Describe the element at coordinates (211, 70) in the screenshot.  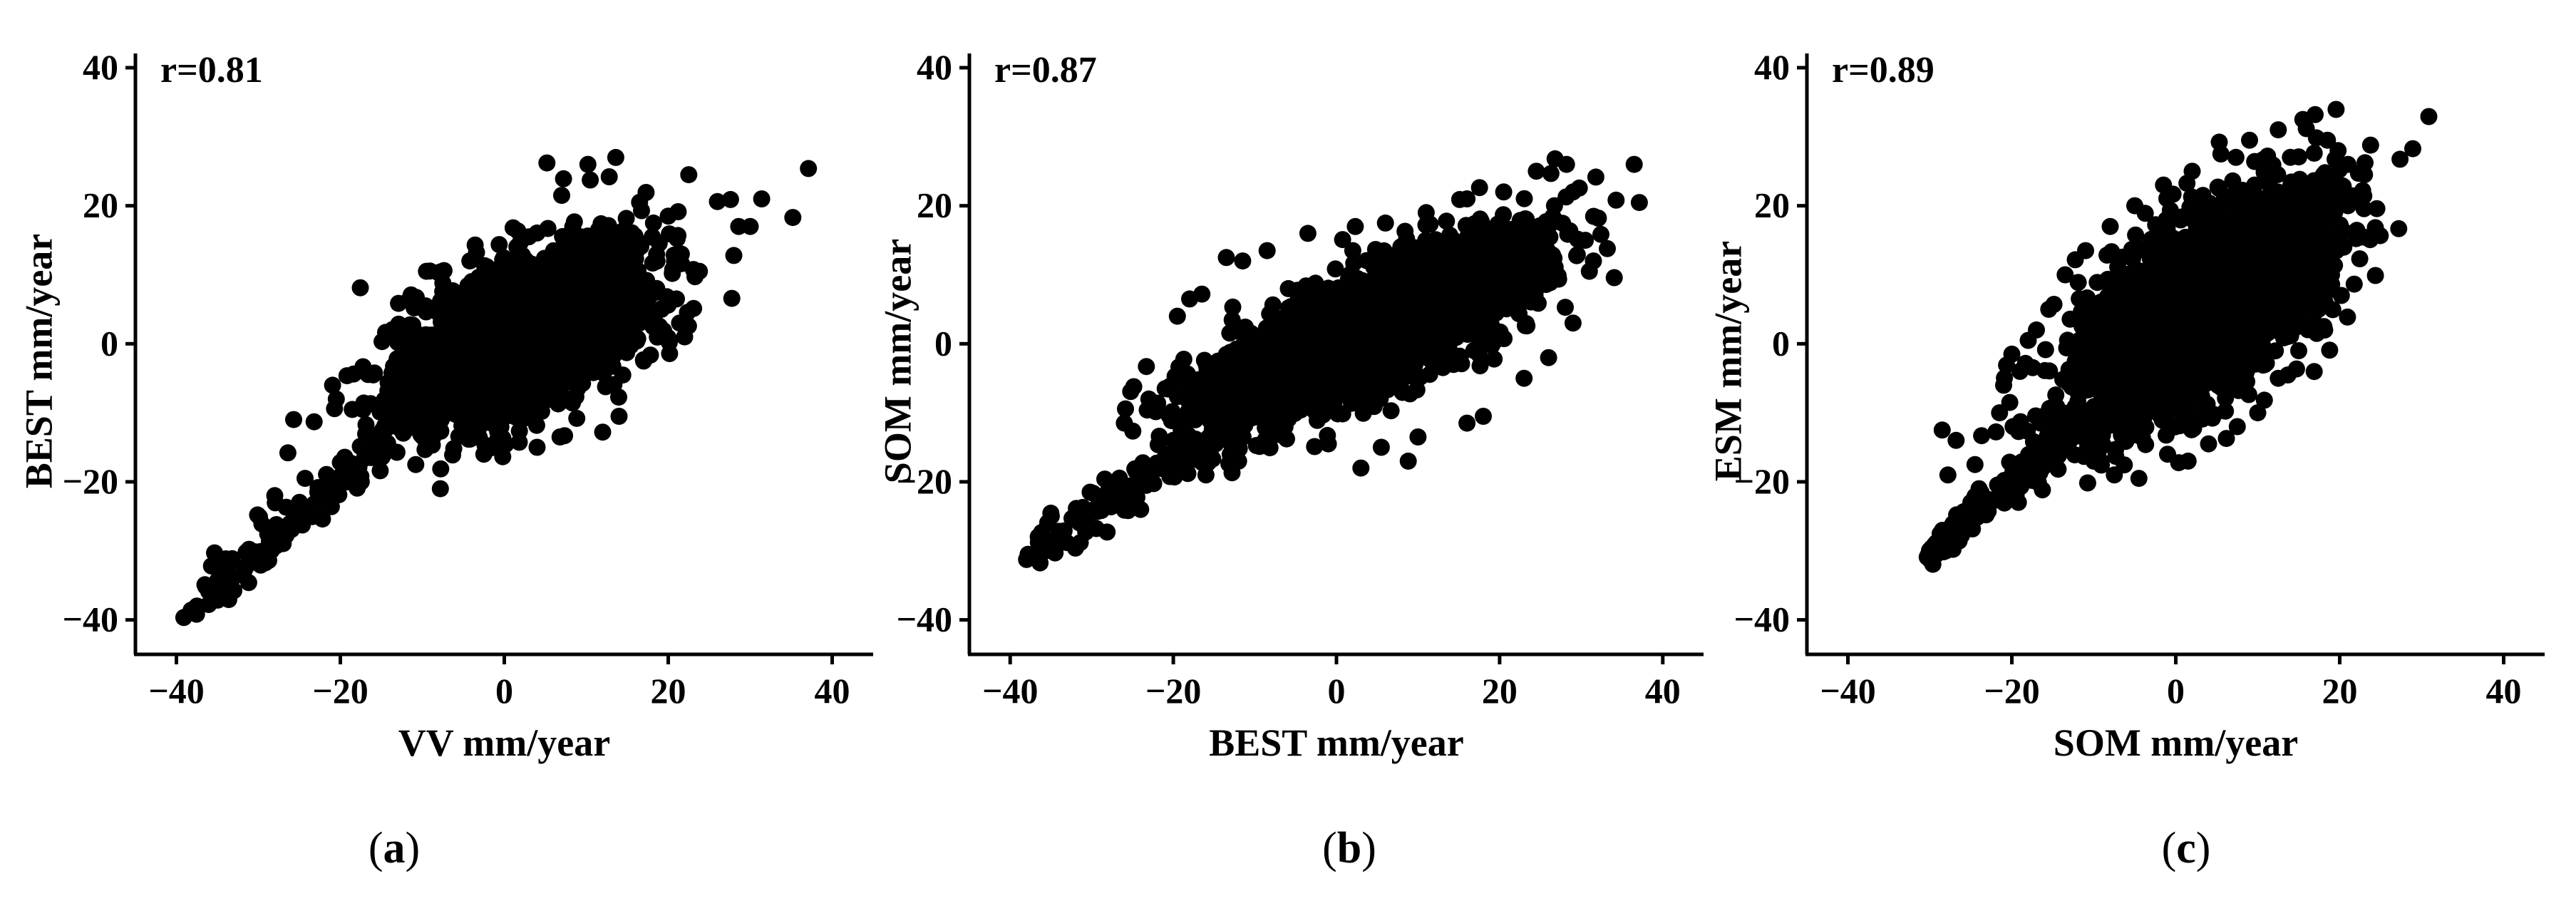
I see `correlation-annotation: r=0.81` at that location.